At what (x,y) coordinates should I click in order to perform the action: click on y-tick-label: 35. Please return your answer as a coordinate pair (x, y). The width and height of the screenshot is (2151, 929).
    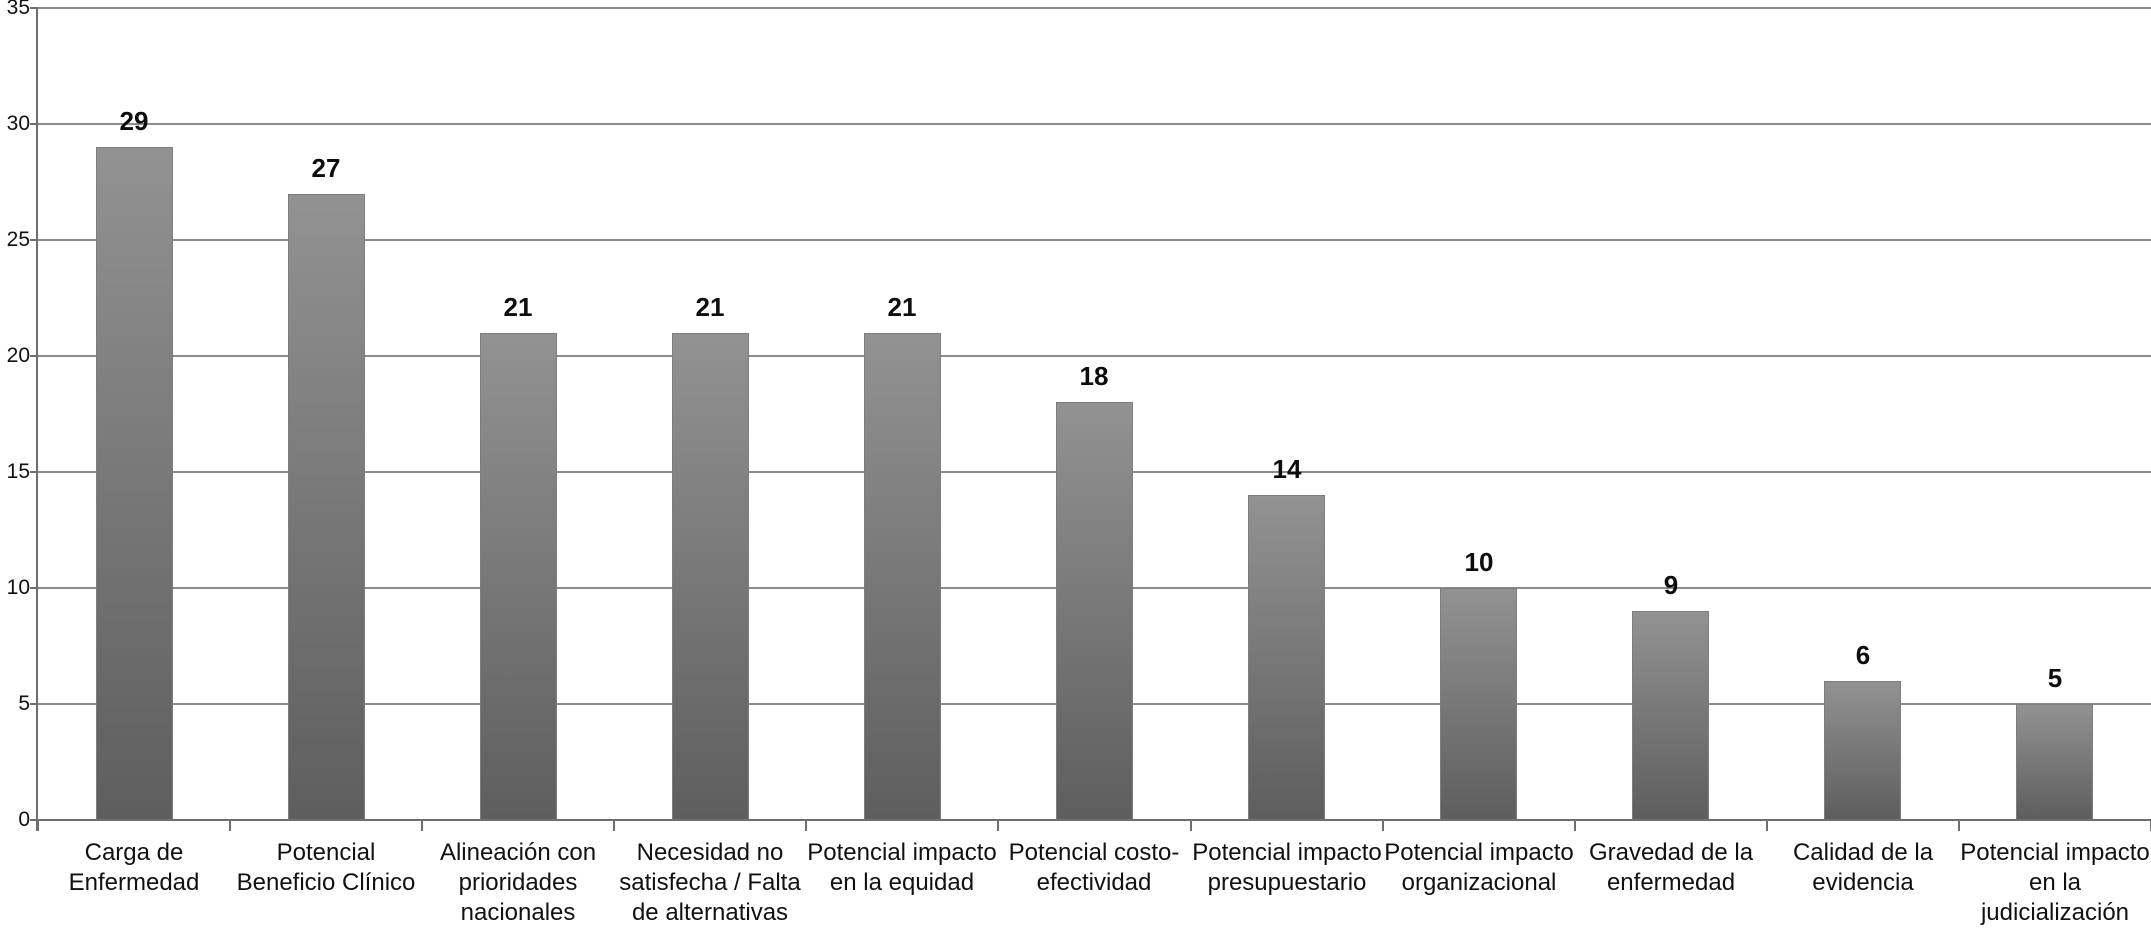
    Looking at the image, I should click on (18, 9).